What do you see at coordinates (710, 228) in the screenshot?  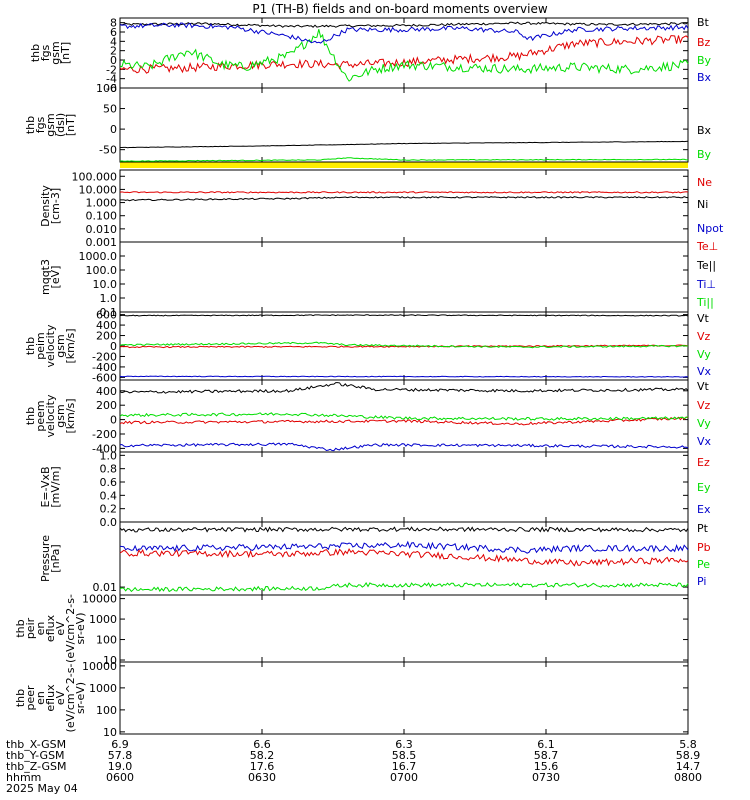 I see `legend-label-Npot: Npot` at bounding box center [710, 228].